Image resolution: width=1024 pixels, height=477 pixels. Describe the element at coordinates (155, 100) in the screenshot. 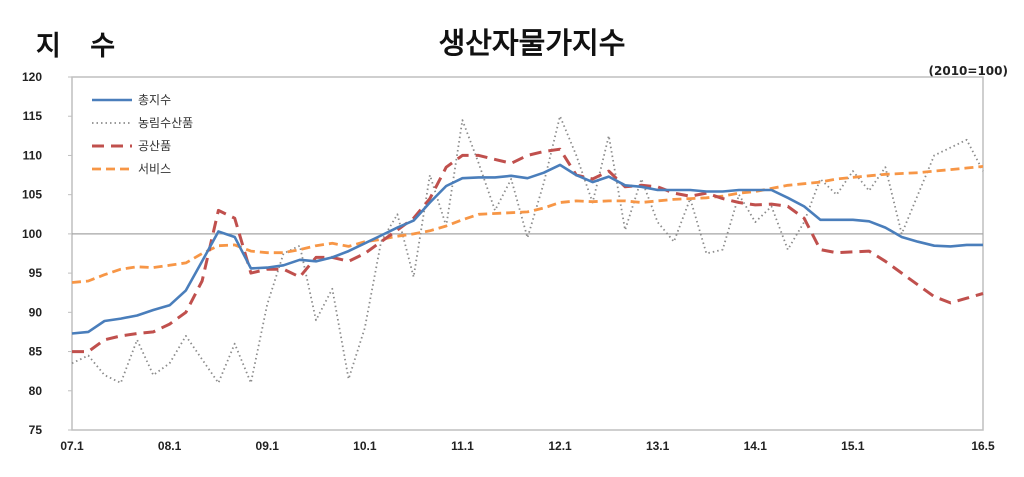

I see `legend-label: 총지수` at that location.